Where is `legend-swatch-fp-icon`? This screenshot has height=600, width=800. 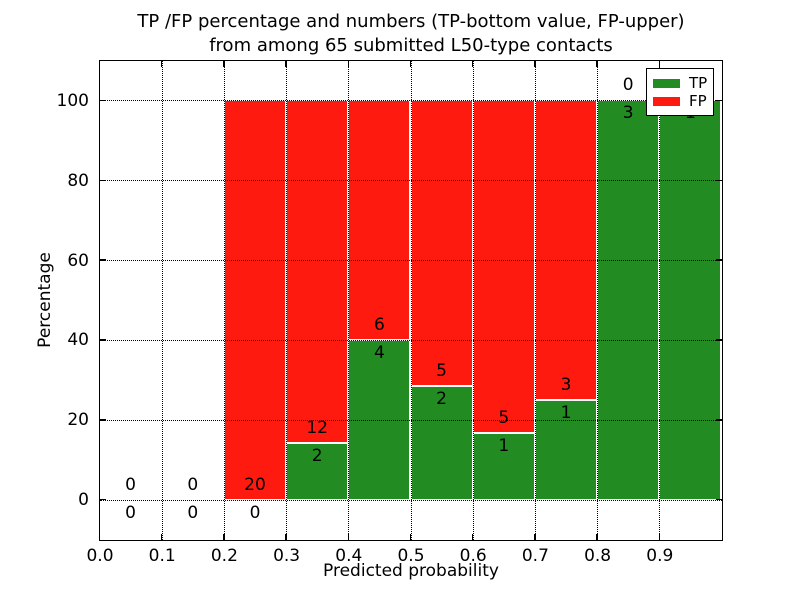 legend-swatch-fp-icon is located at coordinates (666, 101).